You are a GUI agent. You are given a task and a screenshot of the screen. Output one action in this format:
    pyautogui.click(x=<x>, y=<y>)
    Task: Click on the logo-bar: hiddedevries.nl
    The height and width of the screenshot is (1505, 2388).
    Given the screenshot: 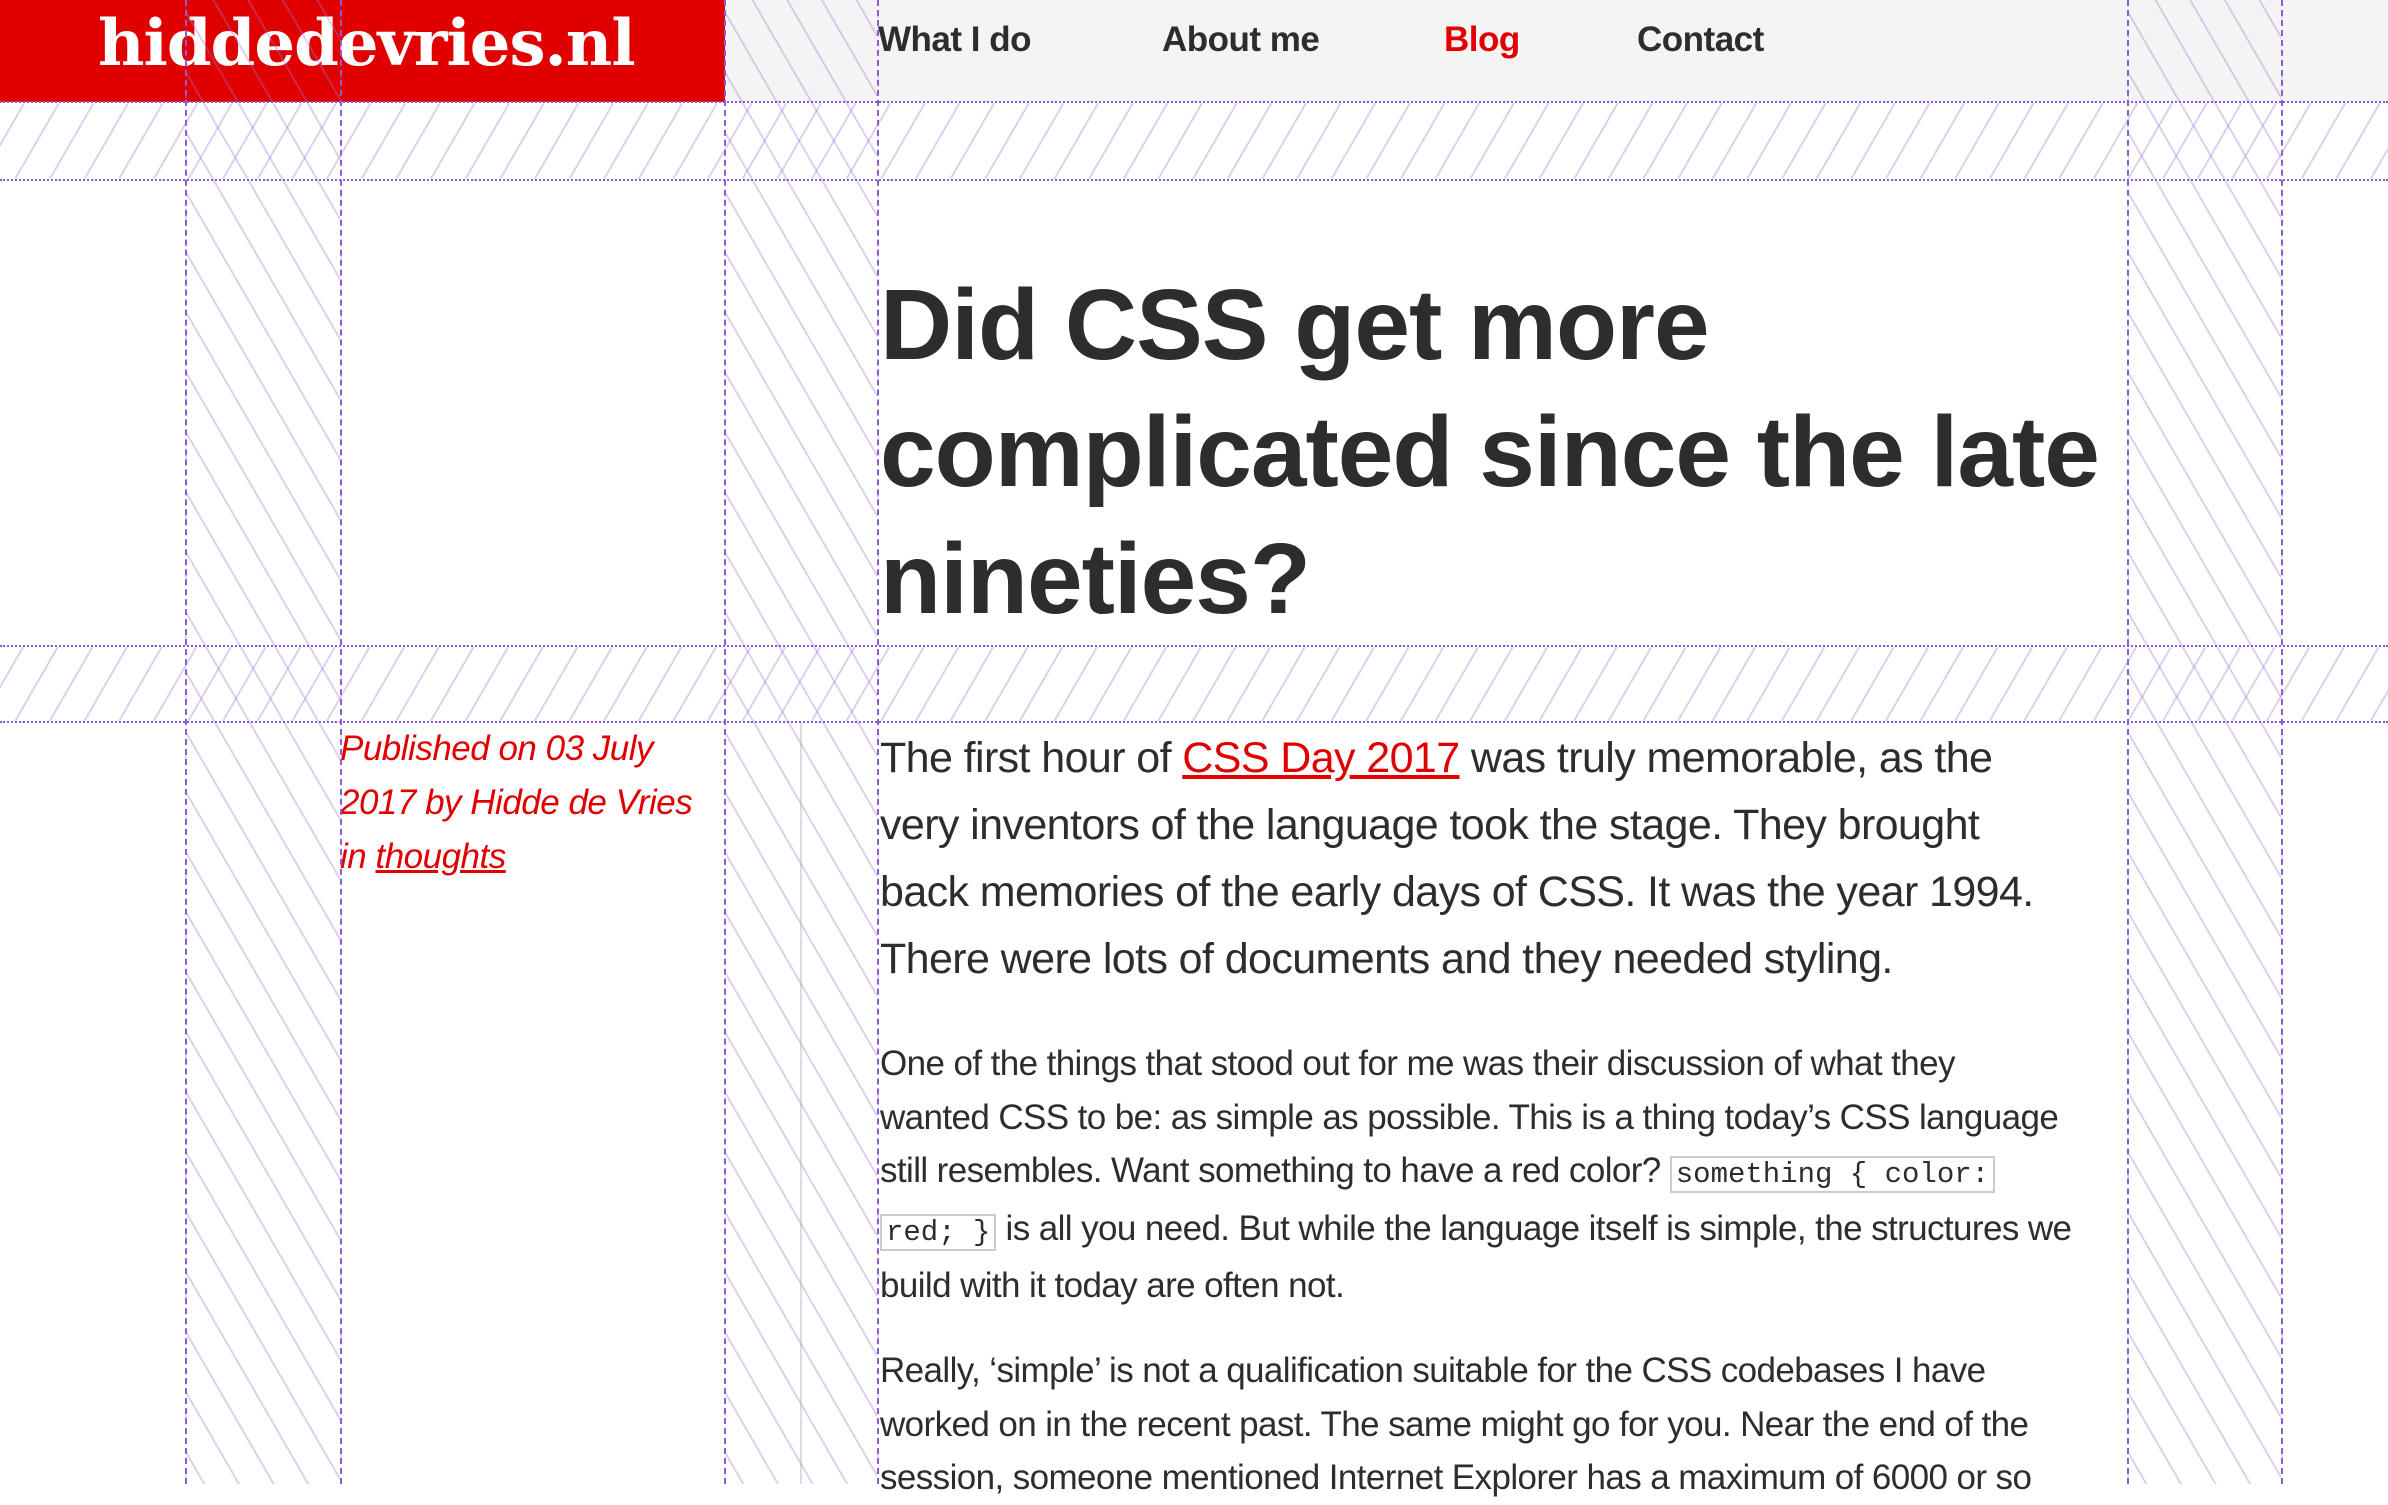 What is the action you would take?
    pyautogui.click(x=362, y=51)
    